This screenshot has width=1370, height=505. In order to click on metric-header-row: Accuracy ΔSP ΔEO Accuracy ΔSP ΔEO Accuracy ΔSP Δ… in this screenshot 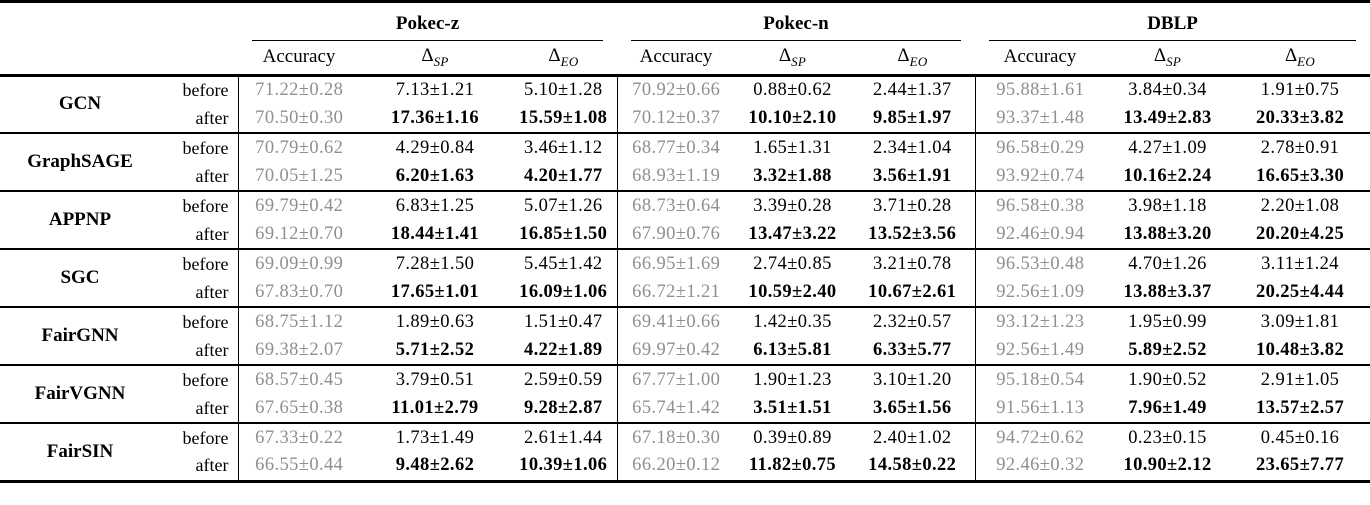, I will do `click(685, 58)`.